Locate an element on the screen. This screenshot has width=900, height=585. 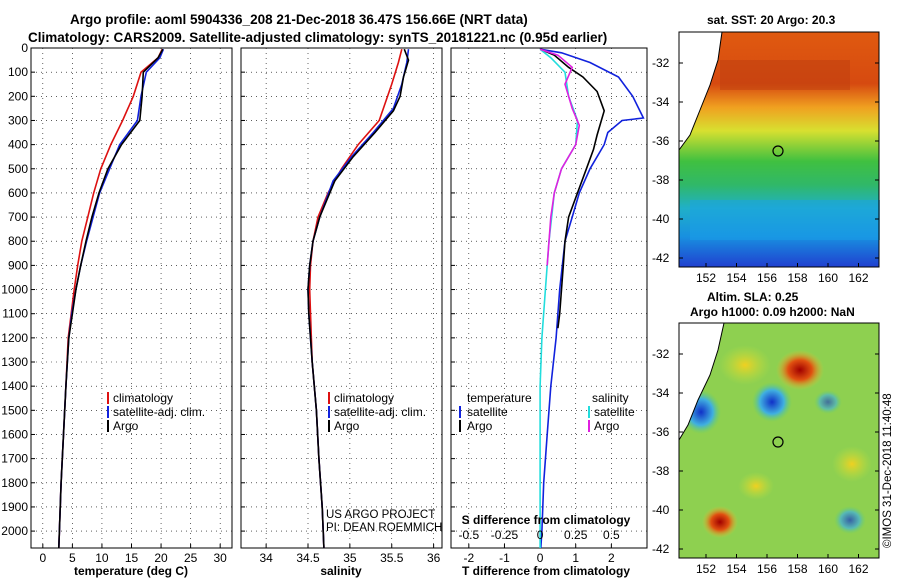
sla-argo-location is located at coordinates (778, 442).